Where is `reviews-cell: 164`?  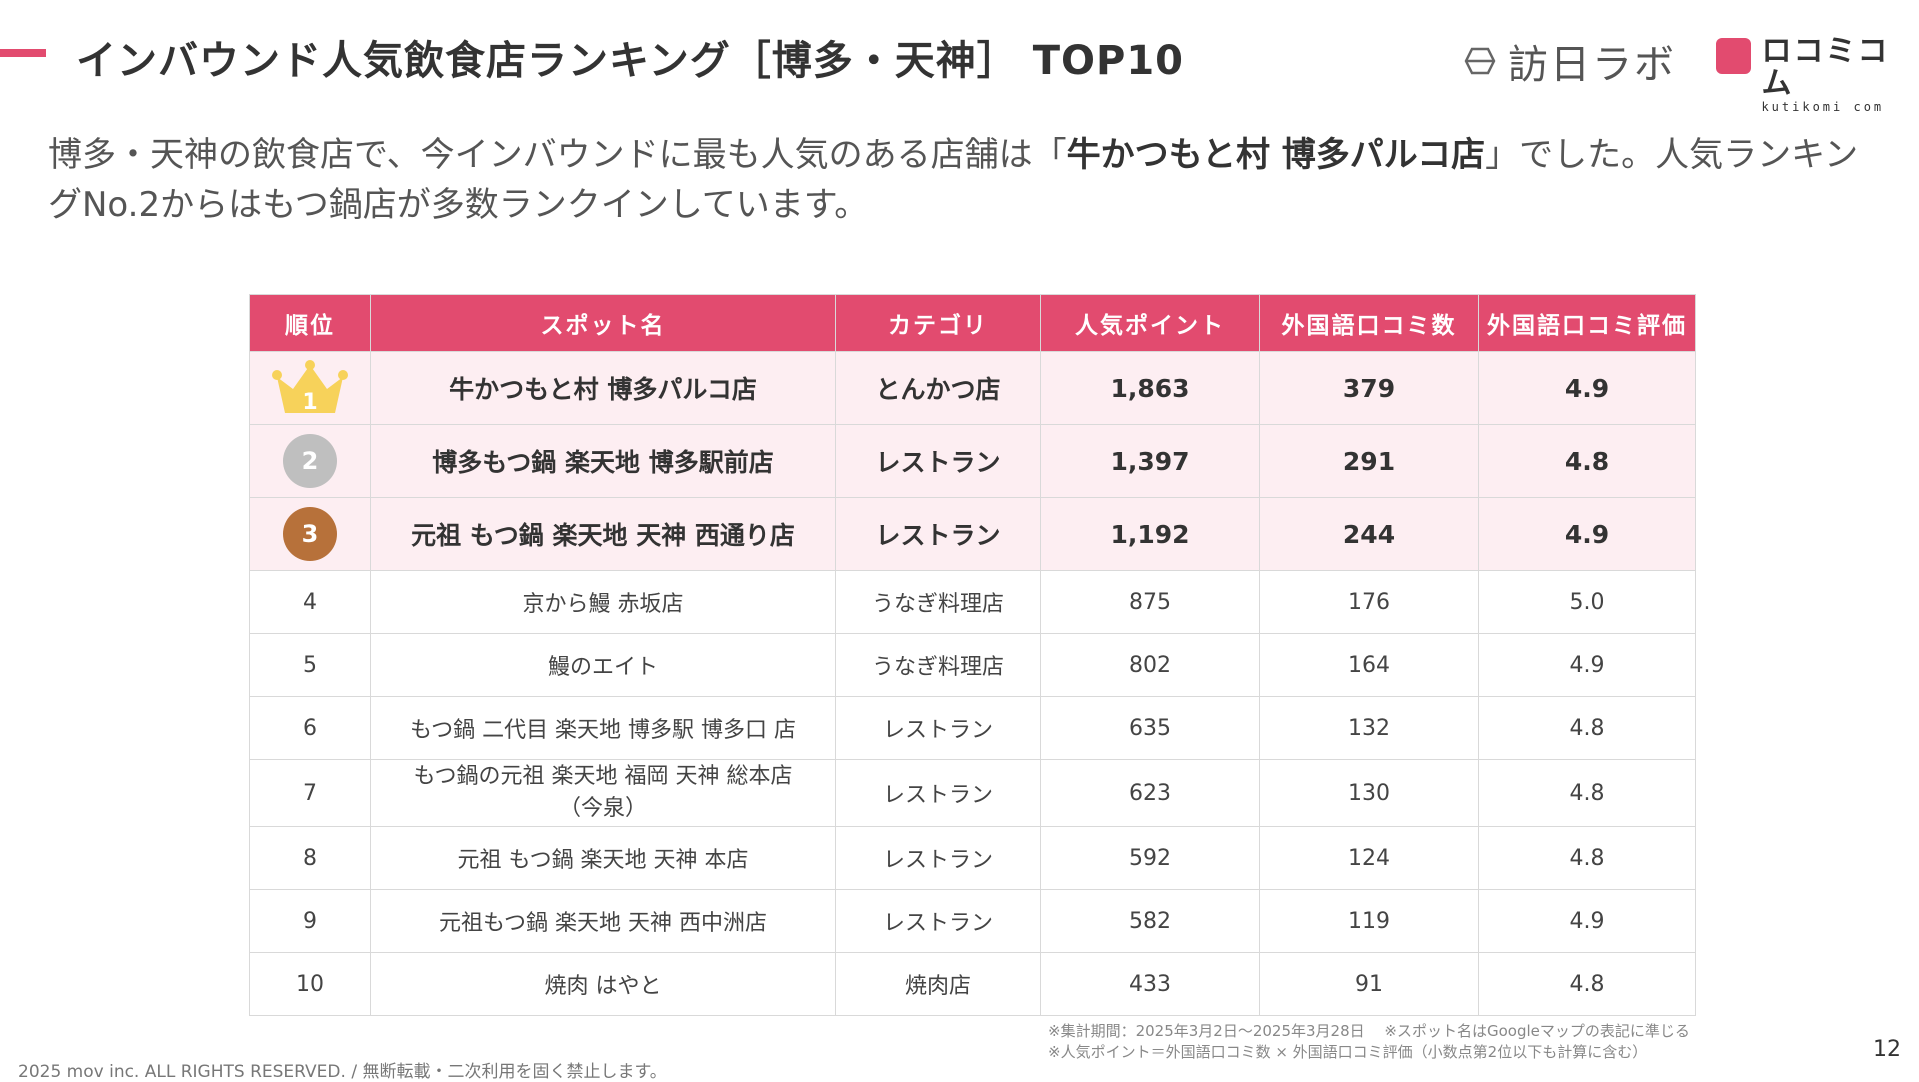
reviews-cell: 164 is located at coordinates (1369, 665).